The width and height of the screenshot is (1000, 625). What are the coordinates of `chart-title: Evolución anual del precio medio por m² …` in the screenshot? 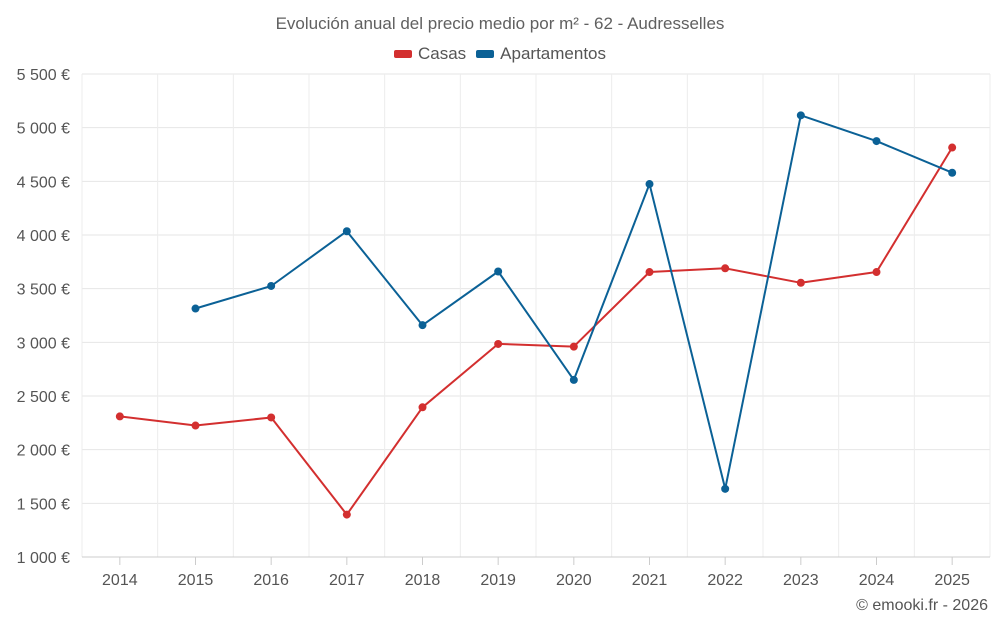 It's located at (500, 23).